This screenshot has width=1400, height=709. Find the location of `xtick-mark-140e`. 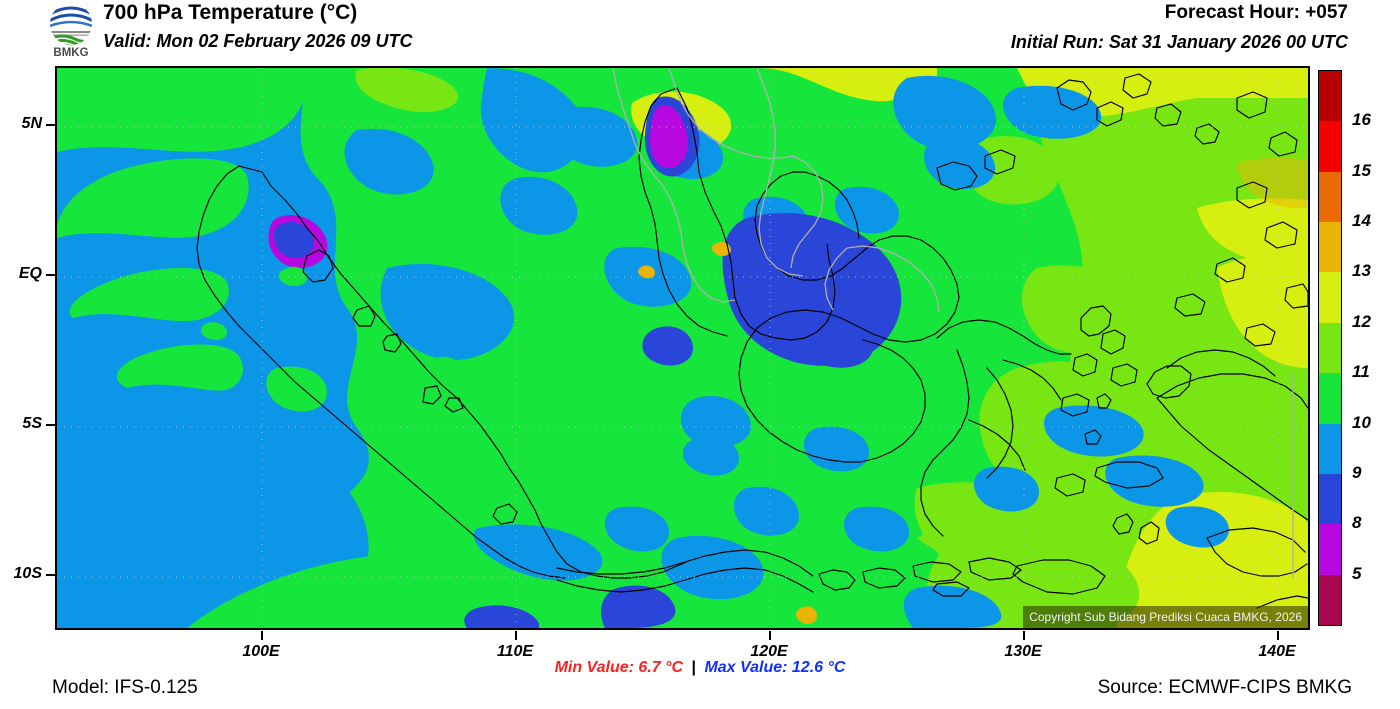

xtick-mark-140e is located at coordinates (1278, 635).